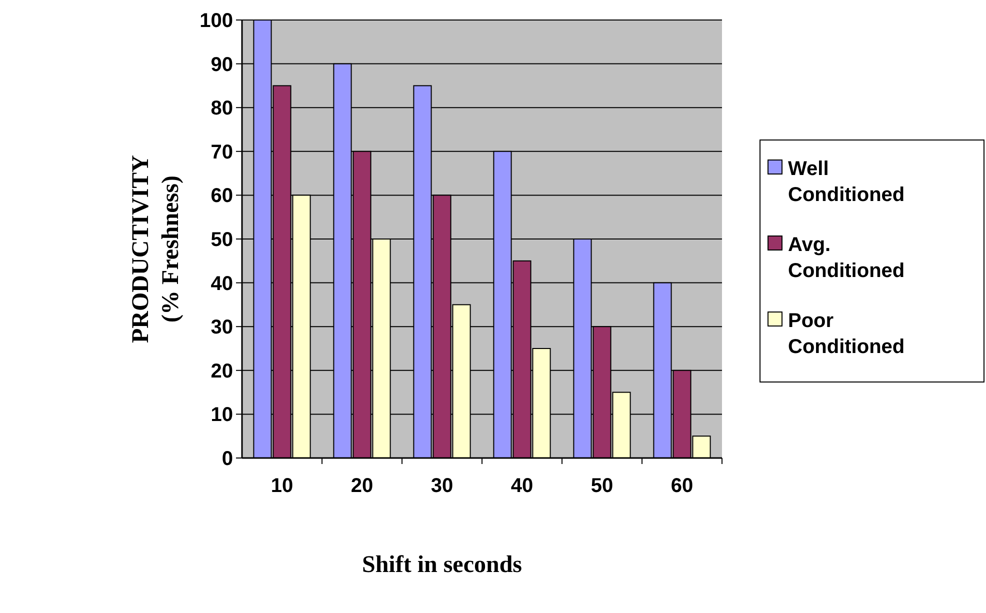 This screenshot has height=613, width=986. I want to click on x-tick-label: 50, so click(602, 486).